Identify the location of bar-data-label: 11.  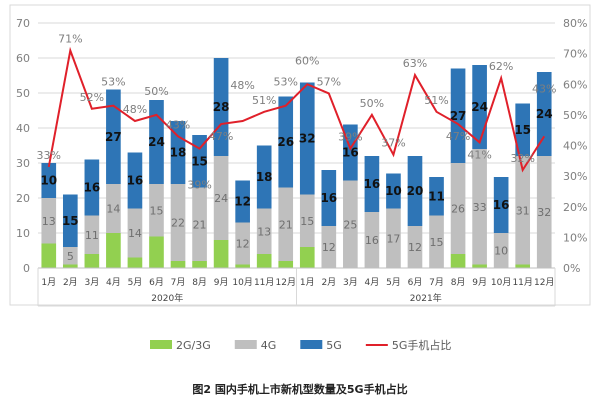
(436, 196).